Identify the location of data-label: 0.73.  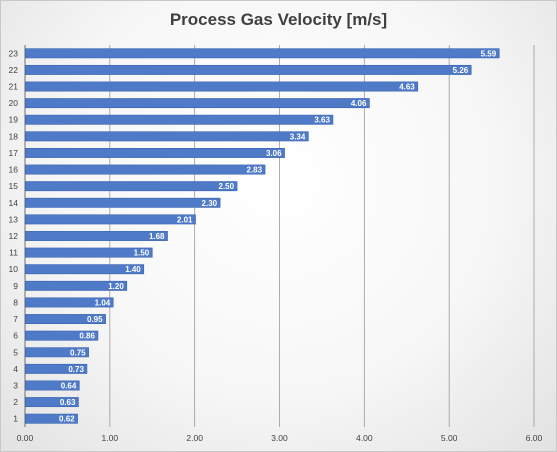
(76, 369).